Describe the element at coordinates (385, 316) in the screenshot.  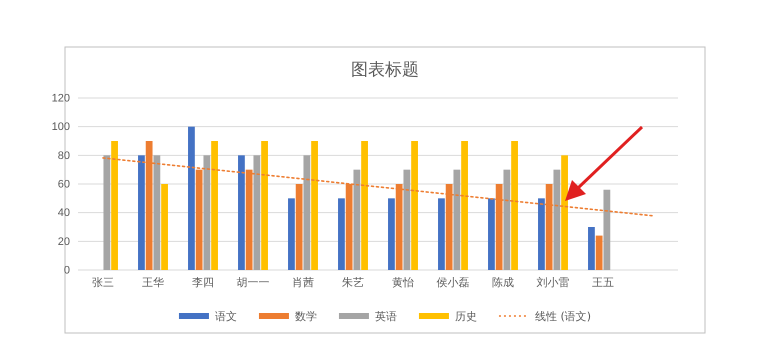
I see `legend-label: 英语` at that location.